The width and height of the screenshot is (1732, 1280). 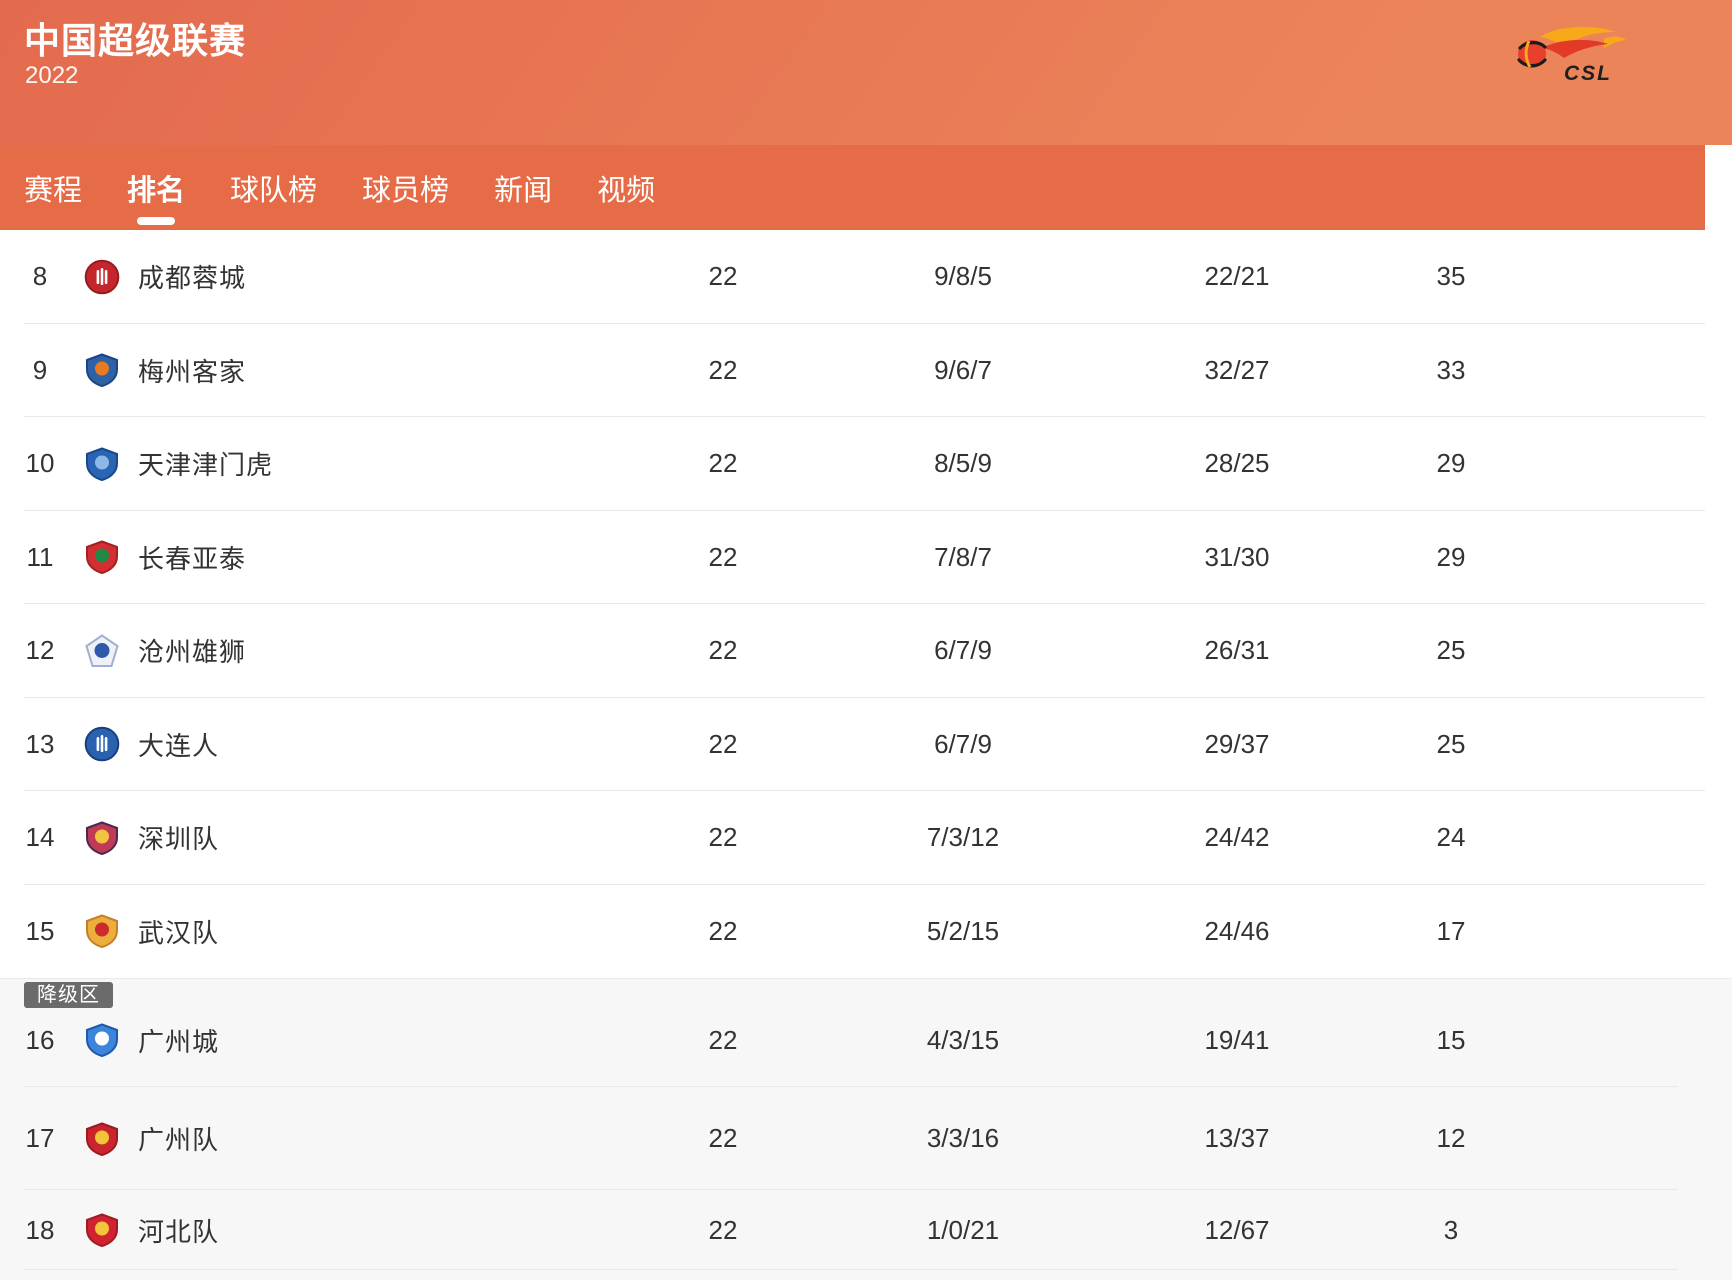 What do you see at coordinates (40, 837) in the screenshot?
I see `rank-cell: 14` at bounding box center [40, 837].